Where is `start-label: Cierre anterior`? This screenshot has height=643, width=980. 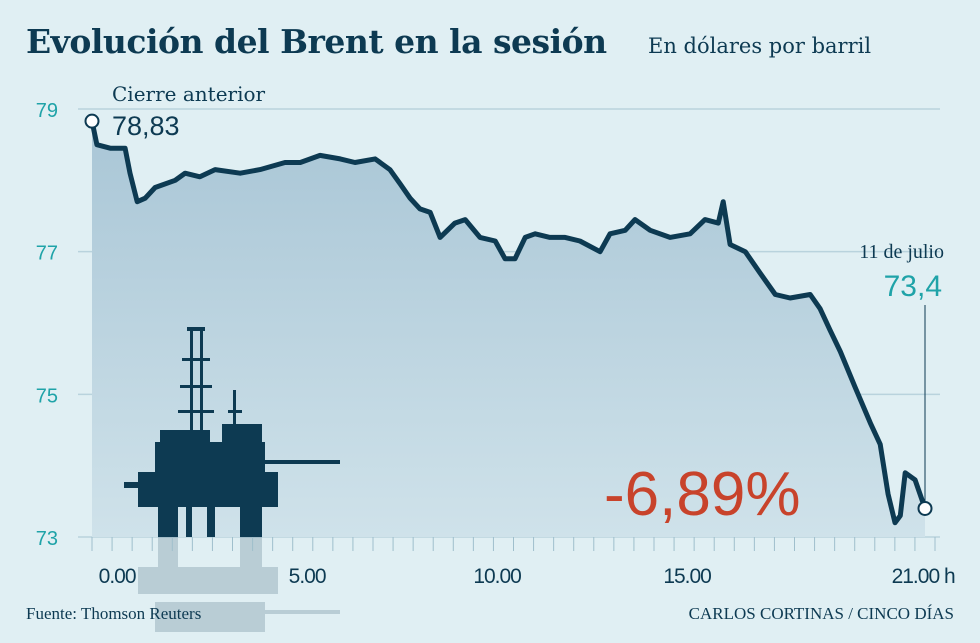
start-label: Cierre anterior is located at coordinates (189, 94).